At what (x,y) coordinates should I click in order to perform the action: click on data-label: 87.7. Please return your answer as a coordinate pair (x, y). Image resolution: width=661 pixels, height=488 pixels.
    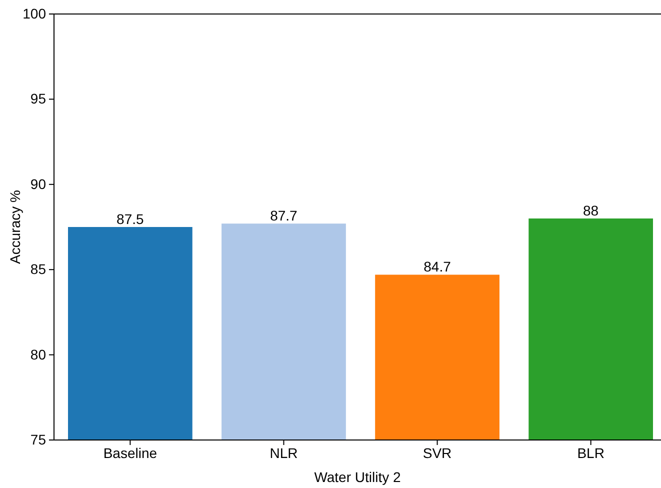
    Looking at the image, I should click on (284, 216).